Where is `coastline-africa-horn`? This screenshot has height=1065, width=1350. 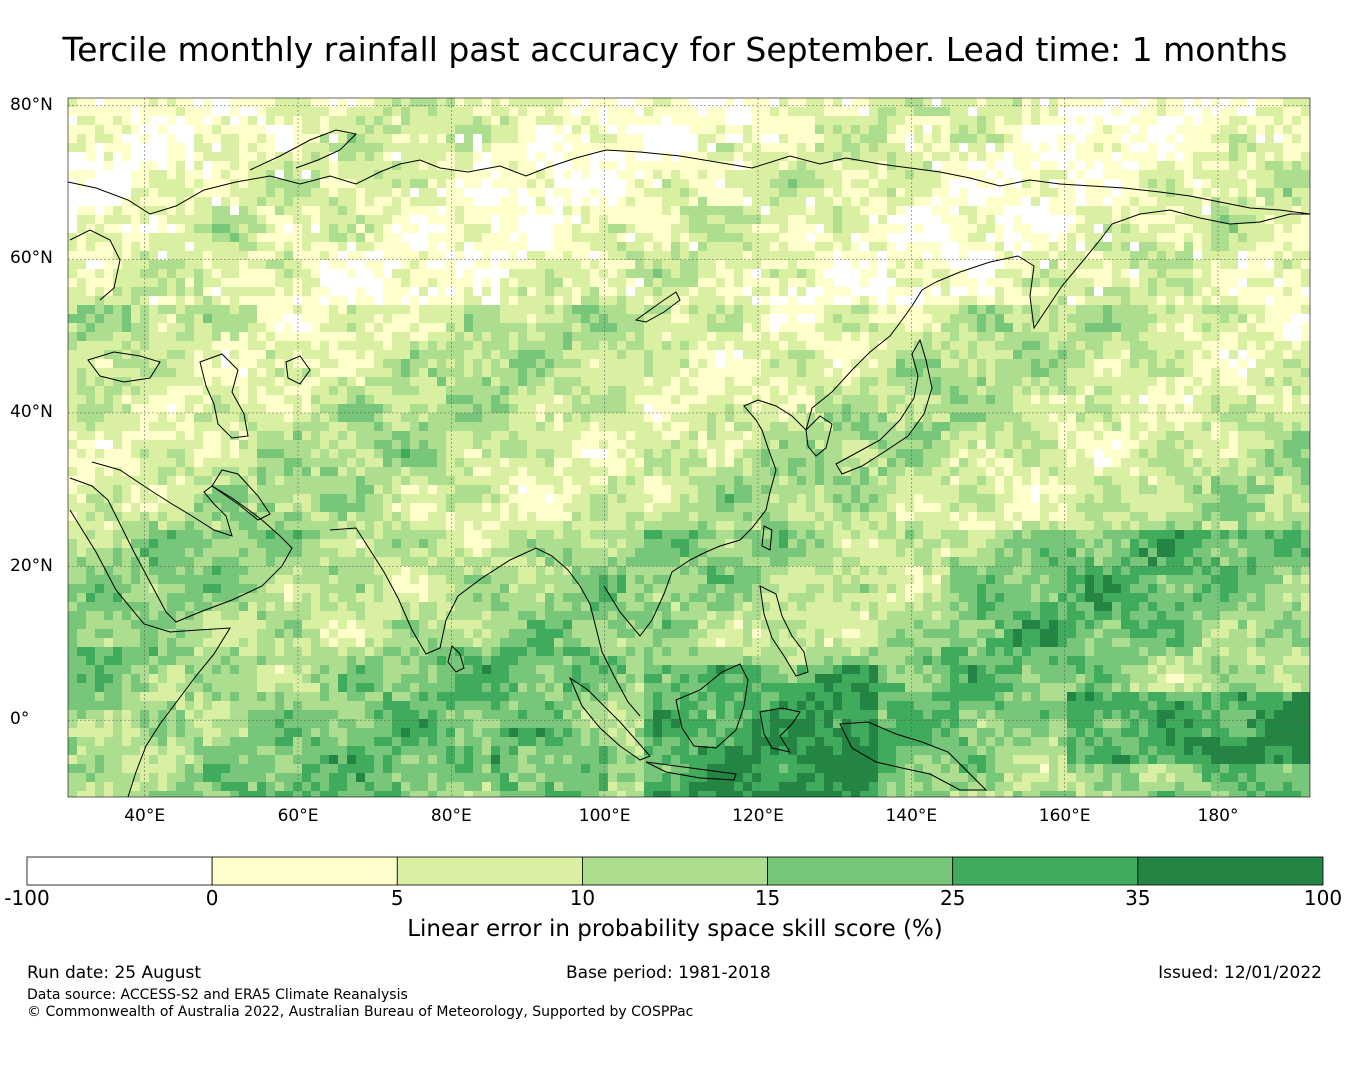
coastline-africa-horn is located at coordinates (150, 653).